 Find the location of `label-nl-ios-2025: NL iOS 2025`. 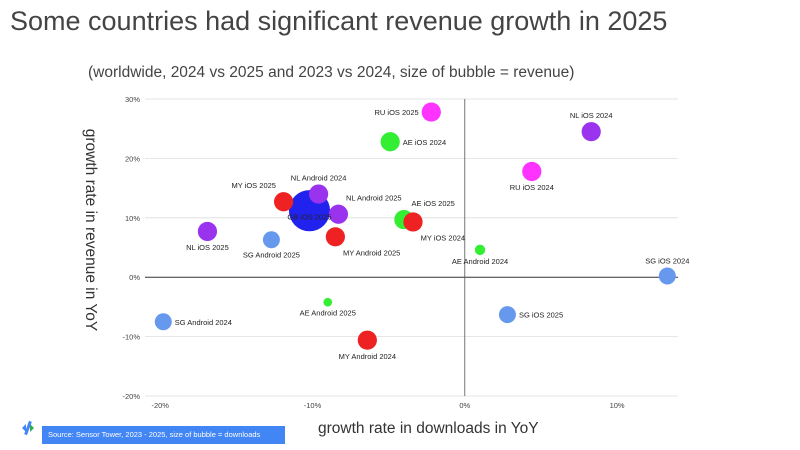

label-nl-ios-2025: NL iOS 2025 is located at coordinates (207, 247).